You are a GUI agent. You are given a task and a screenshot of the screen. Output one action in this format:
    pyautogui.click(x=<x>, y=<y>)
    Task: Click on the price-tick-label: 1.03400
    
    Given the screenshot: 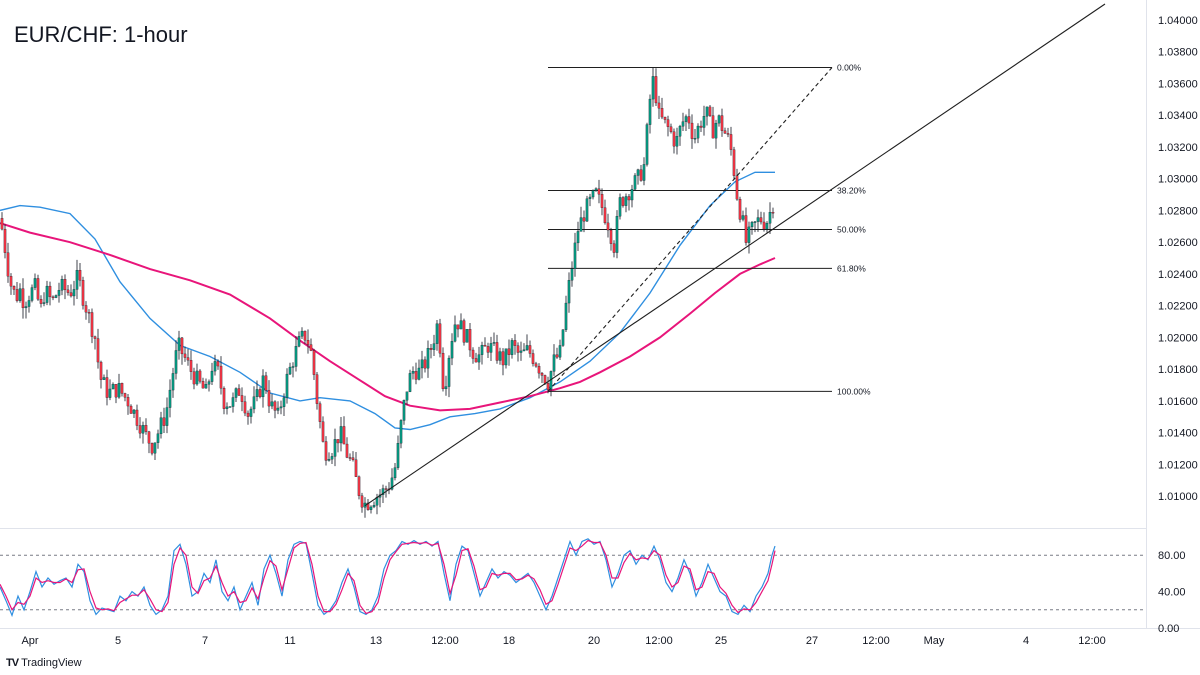 What is the action you would take?
    pyautogui.click(x=1178, y=116)
    